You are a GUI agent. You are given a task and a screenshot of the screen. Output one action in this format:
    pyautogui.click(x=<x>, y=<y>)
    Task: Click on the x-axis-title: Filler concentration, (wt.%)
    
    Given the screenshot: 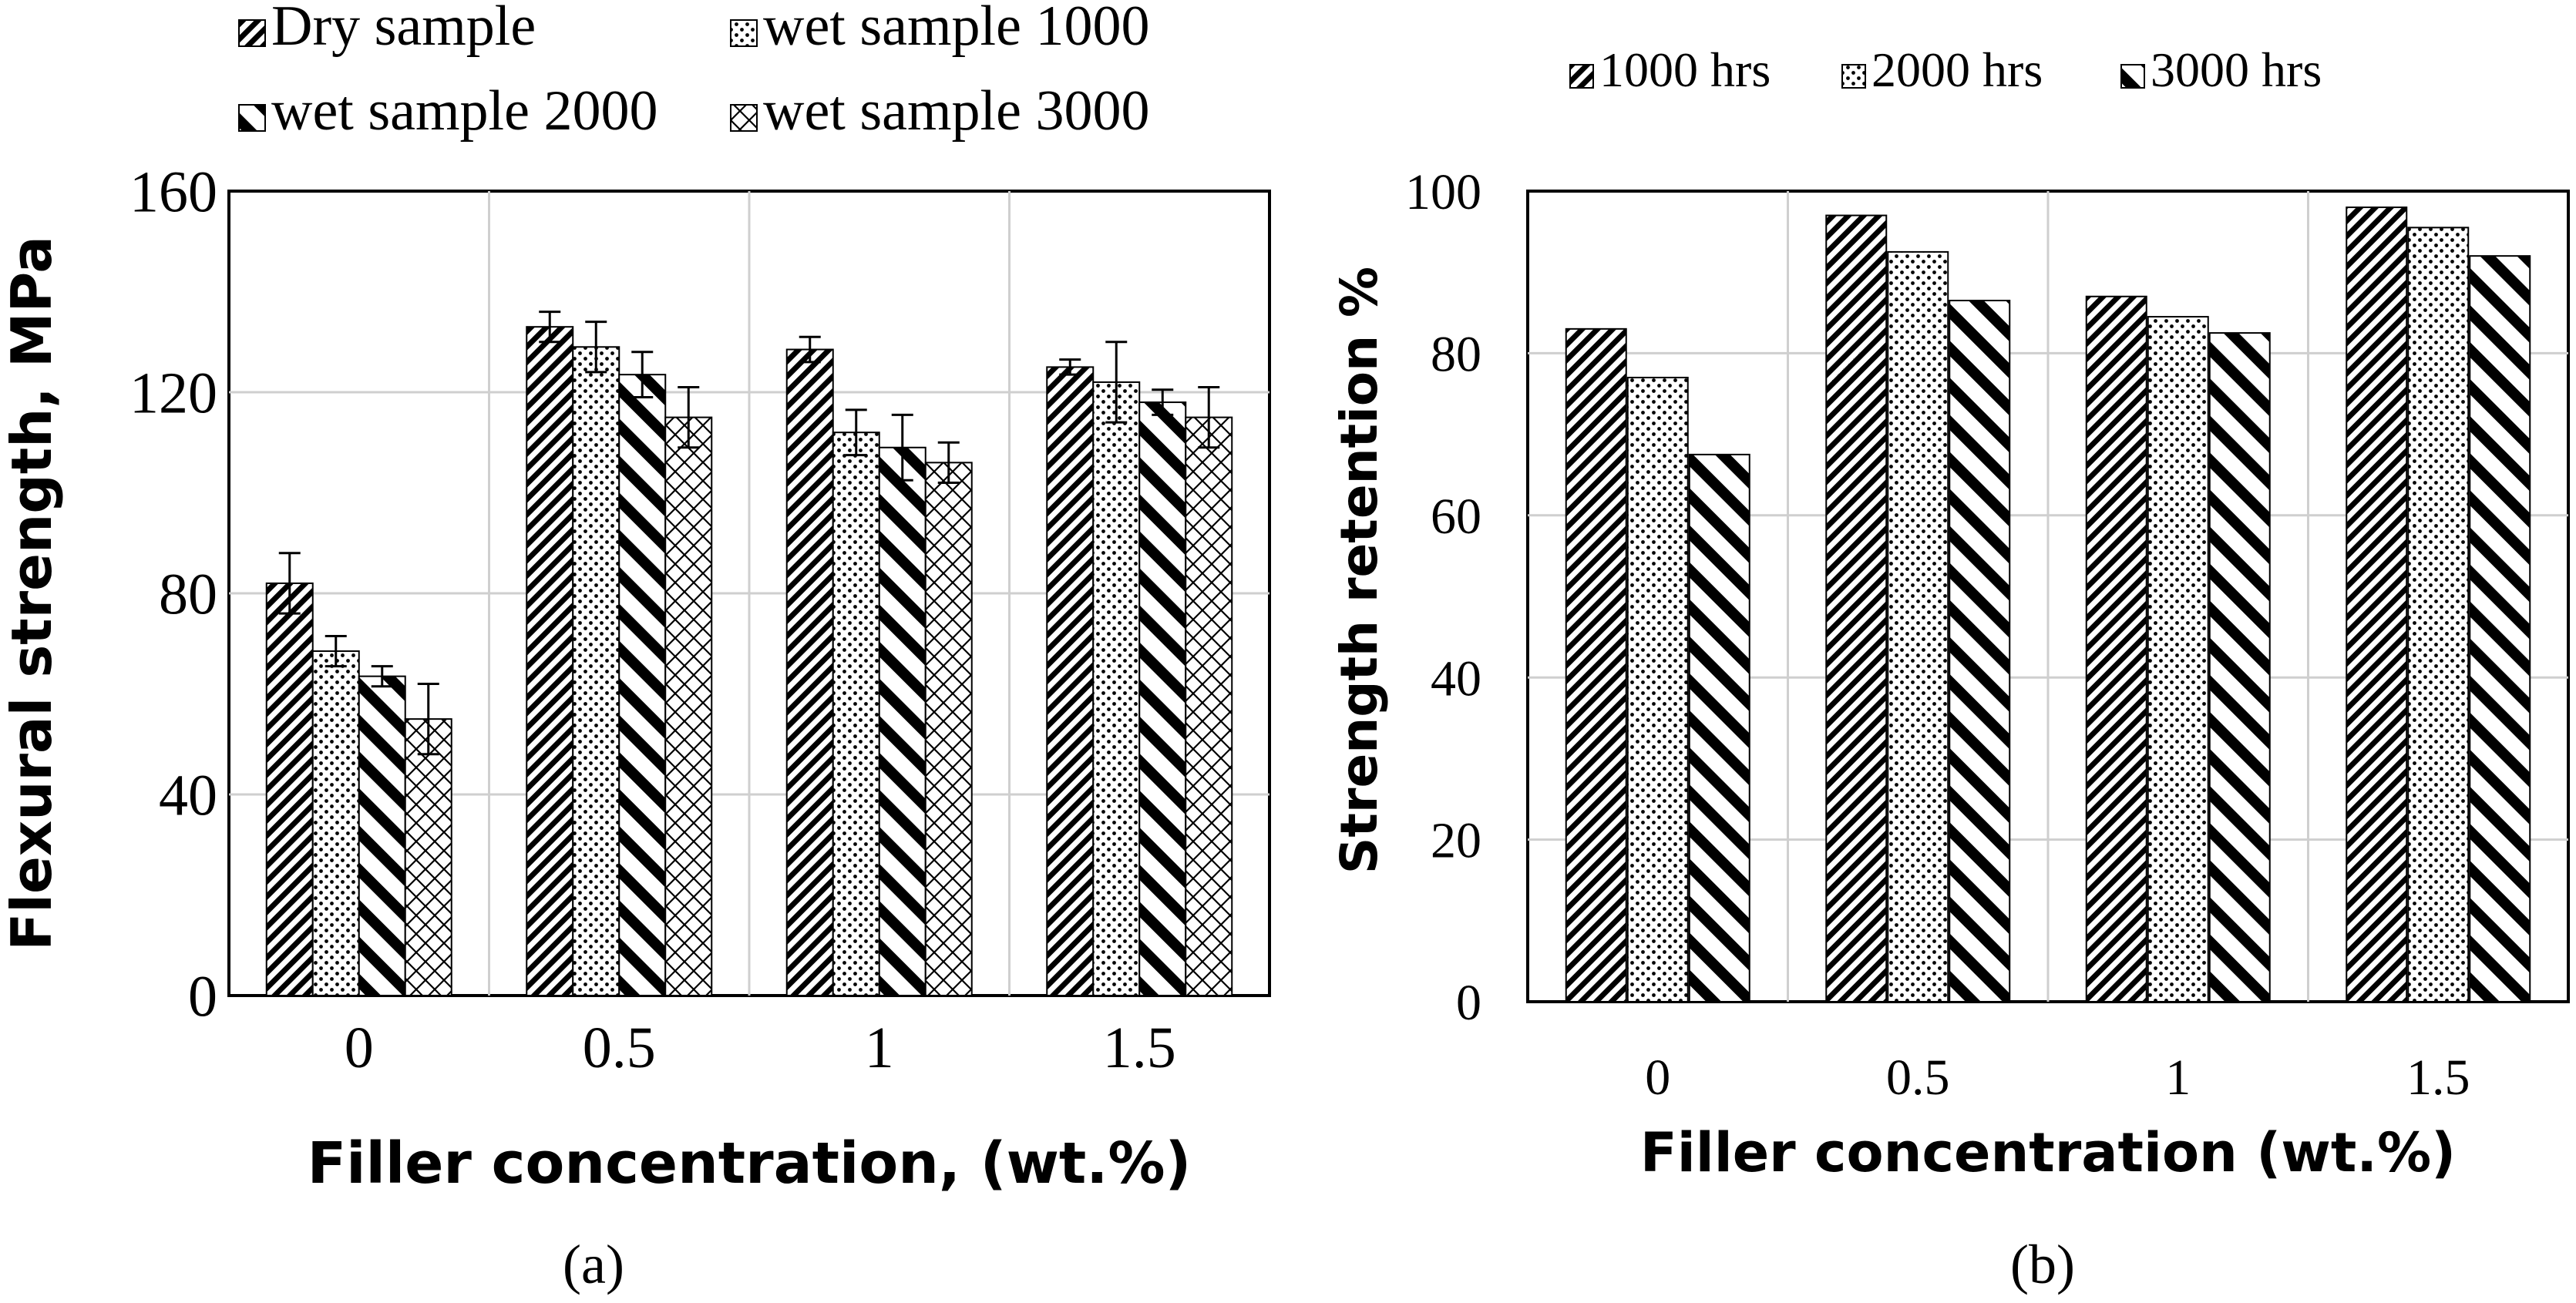 What is the action you would take?
    pyautogui.click(x=750, y=1164)
    